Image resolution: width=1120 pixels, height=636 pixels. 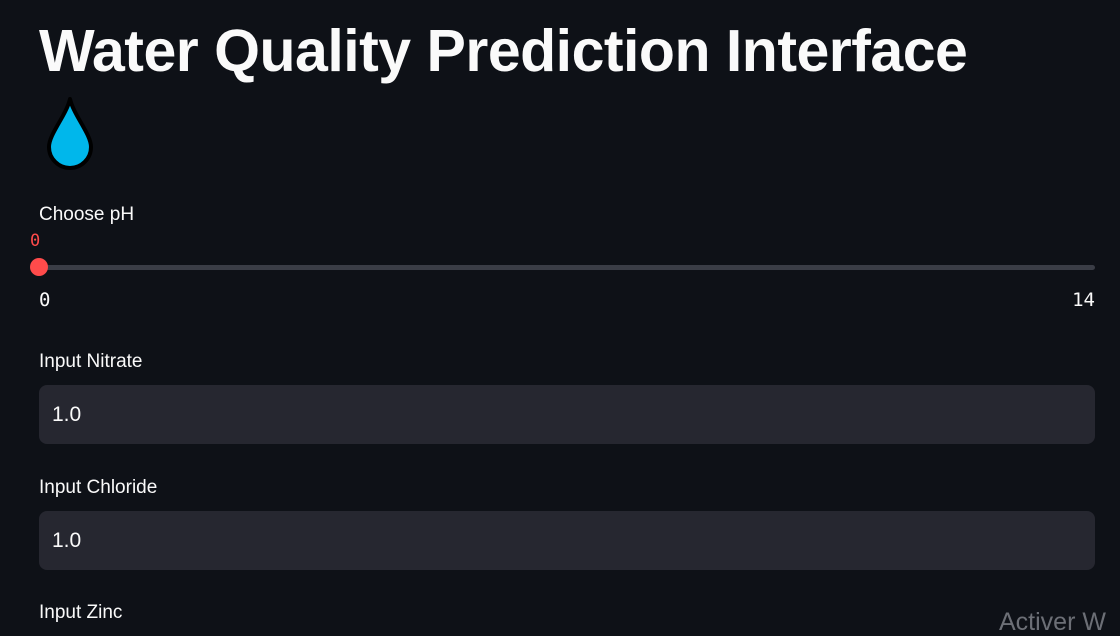 What do you see at coordinates (45, 300) in the screenshot?
I see `ph-slider-min-label: 0` at bounding box center [45, 300].